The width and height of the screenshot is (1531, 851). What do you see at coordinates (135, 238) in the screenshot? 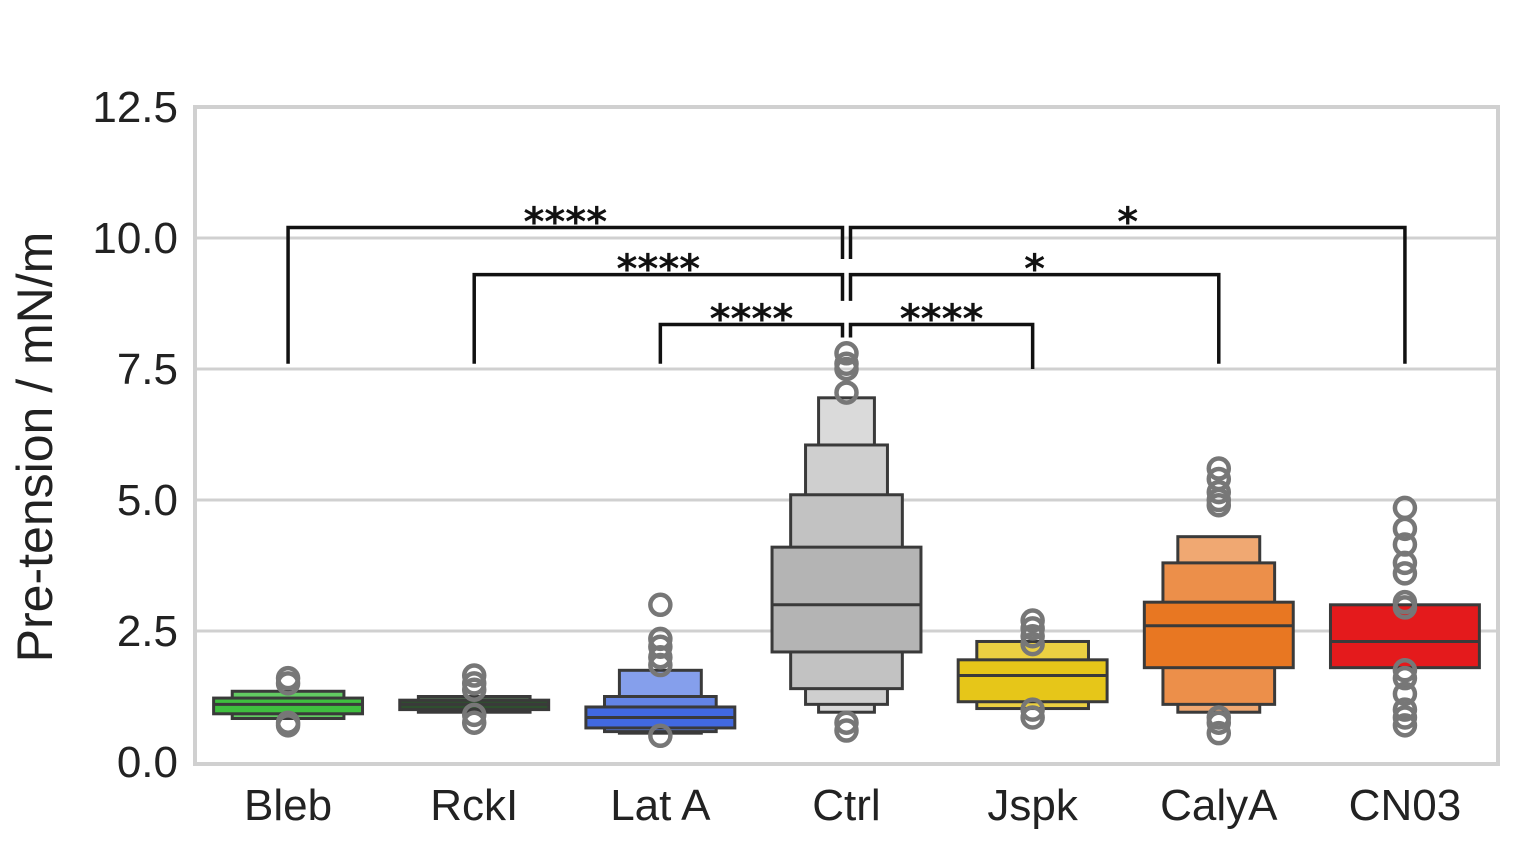
I see `y-tick-label: 10.0` at bounding box center [135, 238].